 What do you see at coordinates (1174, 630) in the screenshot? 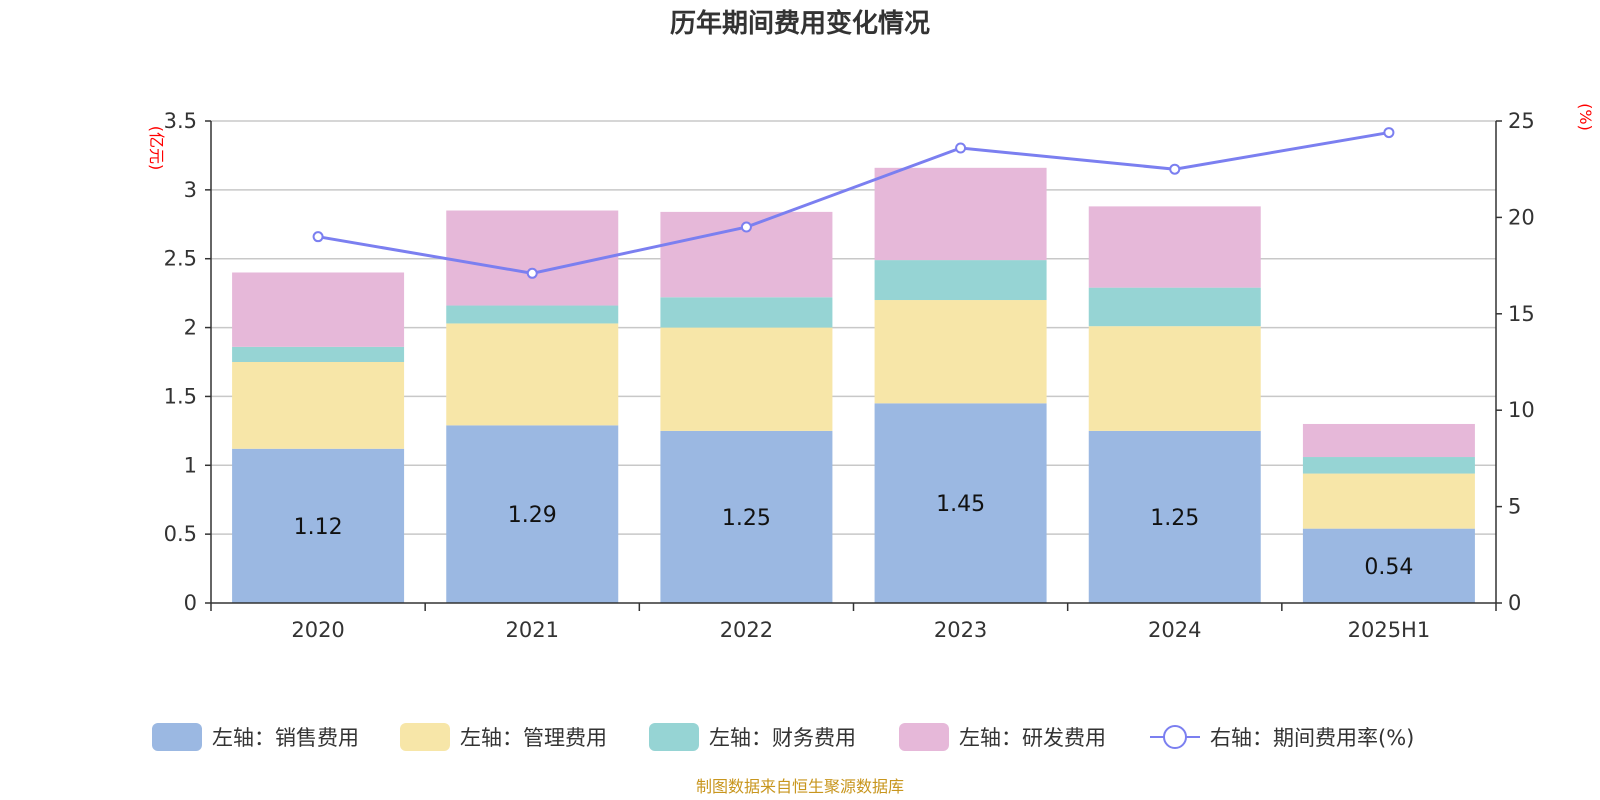
I see `x-tick-label: 2024` at bounding box center [1174, 630].